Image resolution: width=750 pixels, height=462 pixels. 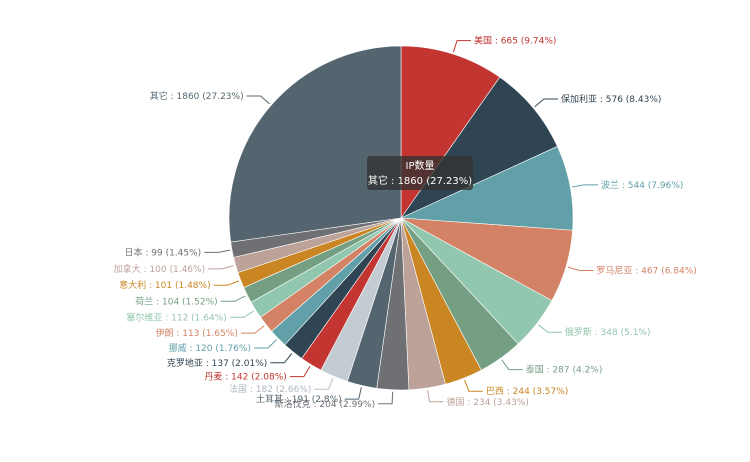 I want to click on tooltip-title: IP数量, so click(x=420, y=165).